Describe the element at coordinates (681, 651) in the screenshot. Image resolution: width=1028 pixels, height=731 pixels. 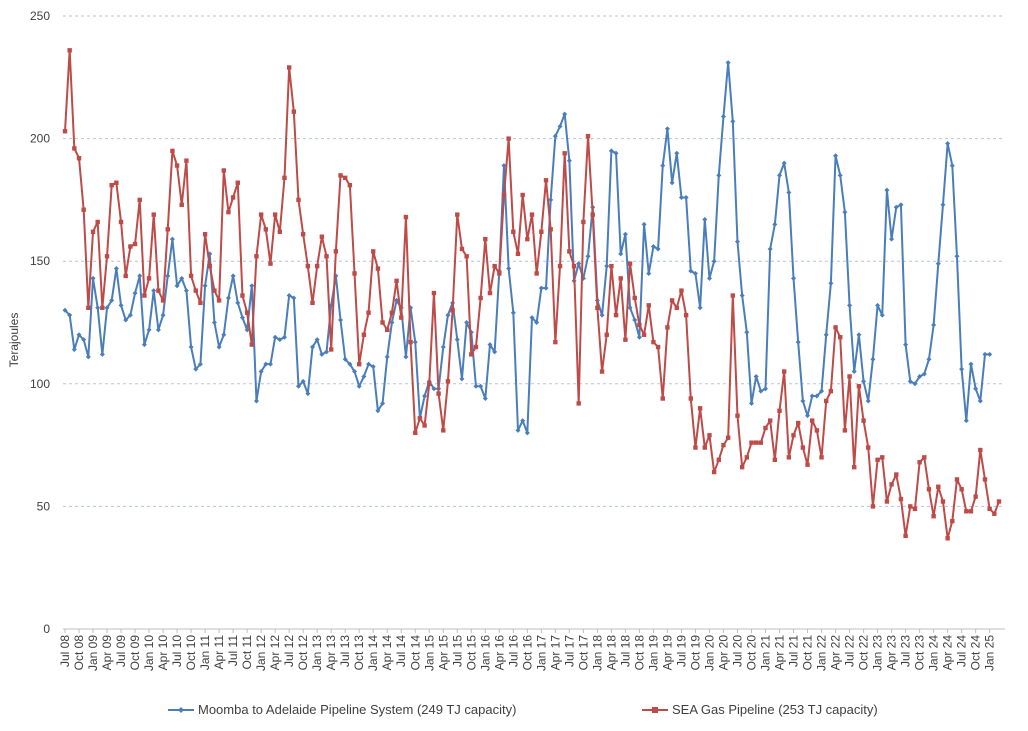
I see `x-tick-label: Jul 19` at that location.